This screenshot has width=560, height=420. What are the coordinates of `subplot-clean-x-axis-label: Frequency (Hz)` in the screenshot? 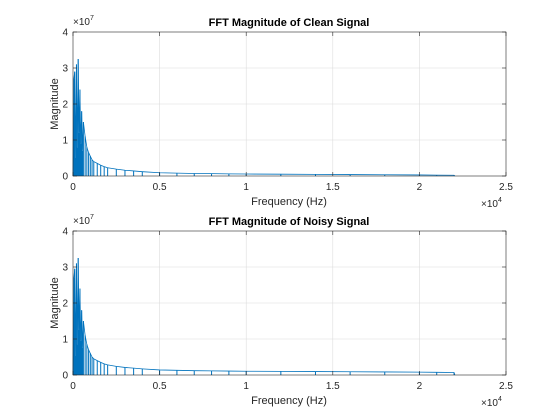 It's located at (289, 202).